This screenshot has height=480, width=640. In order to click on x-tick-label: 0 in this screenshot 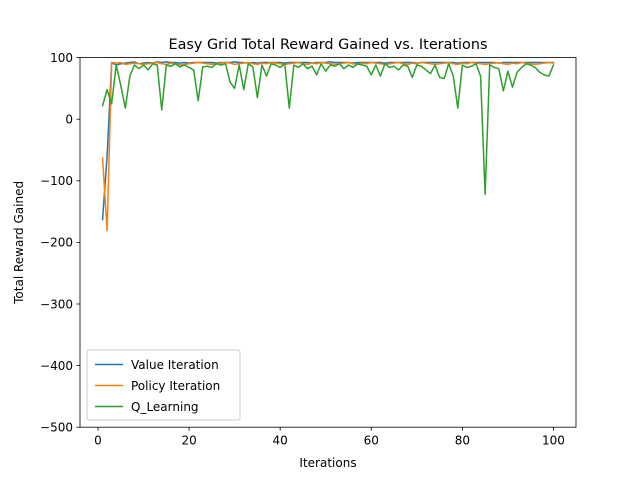, I will do `click(98, 441)`.